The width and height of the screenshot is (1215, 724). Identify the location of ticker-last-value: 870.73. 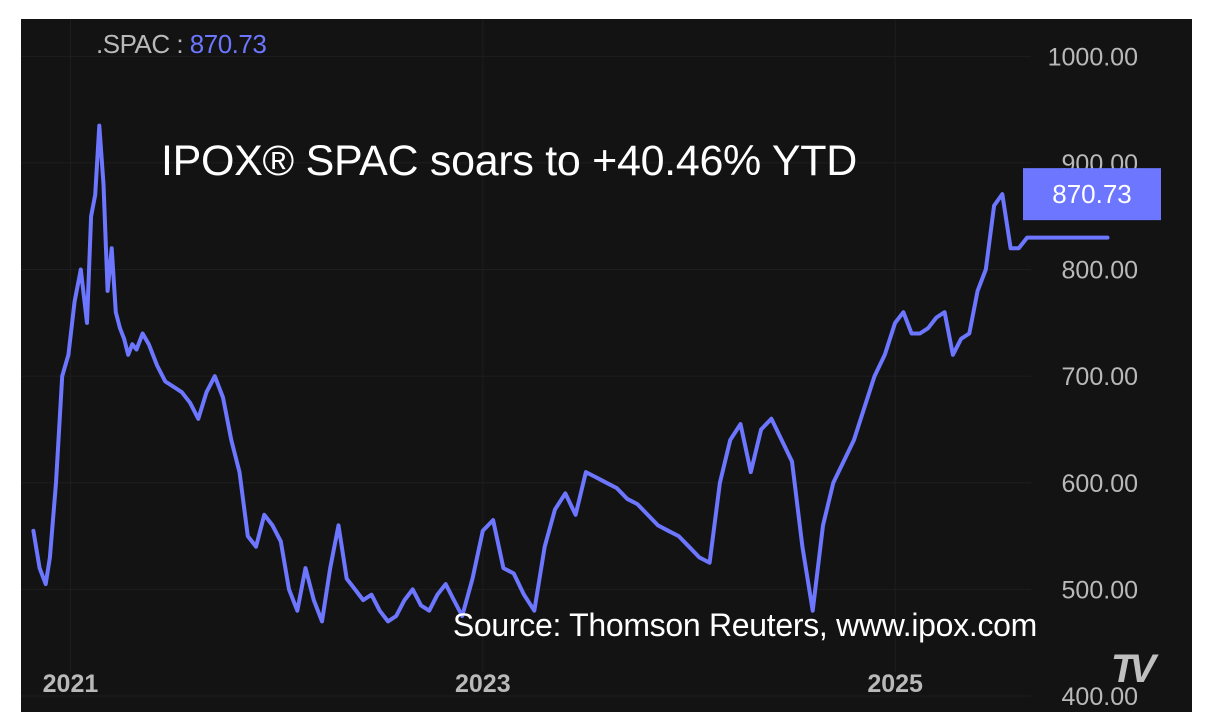
(228, 44).